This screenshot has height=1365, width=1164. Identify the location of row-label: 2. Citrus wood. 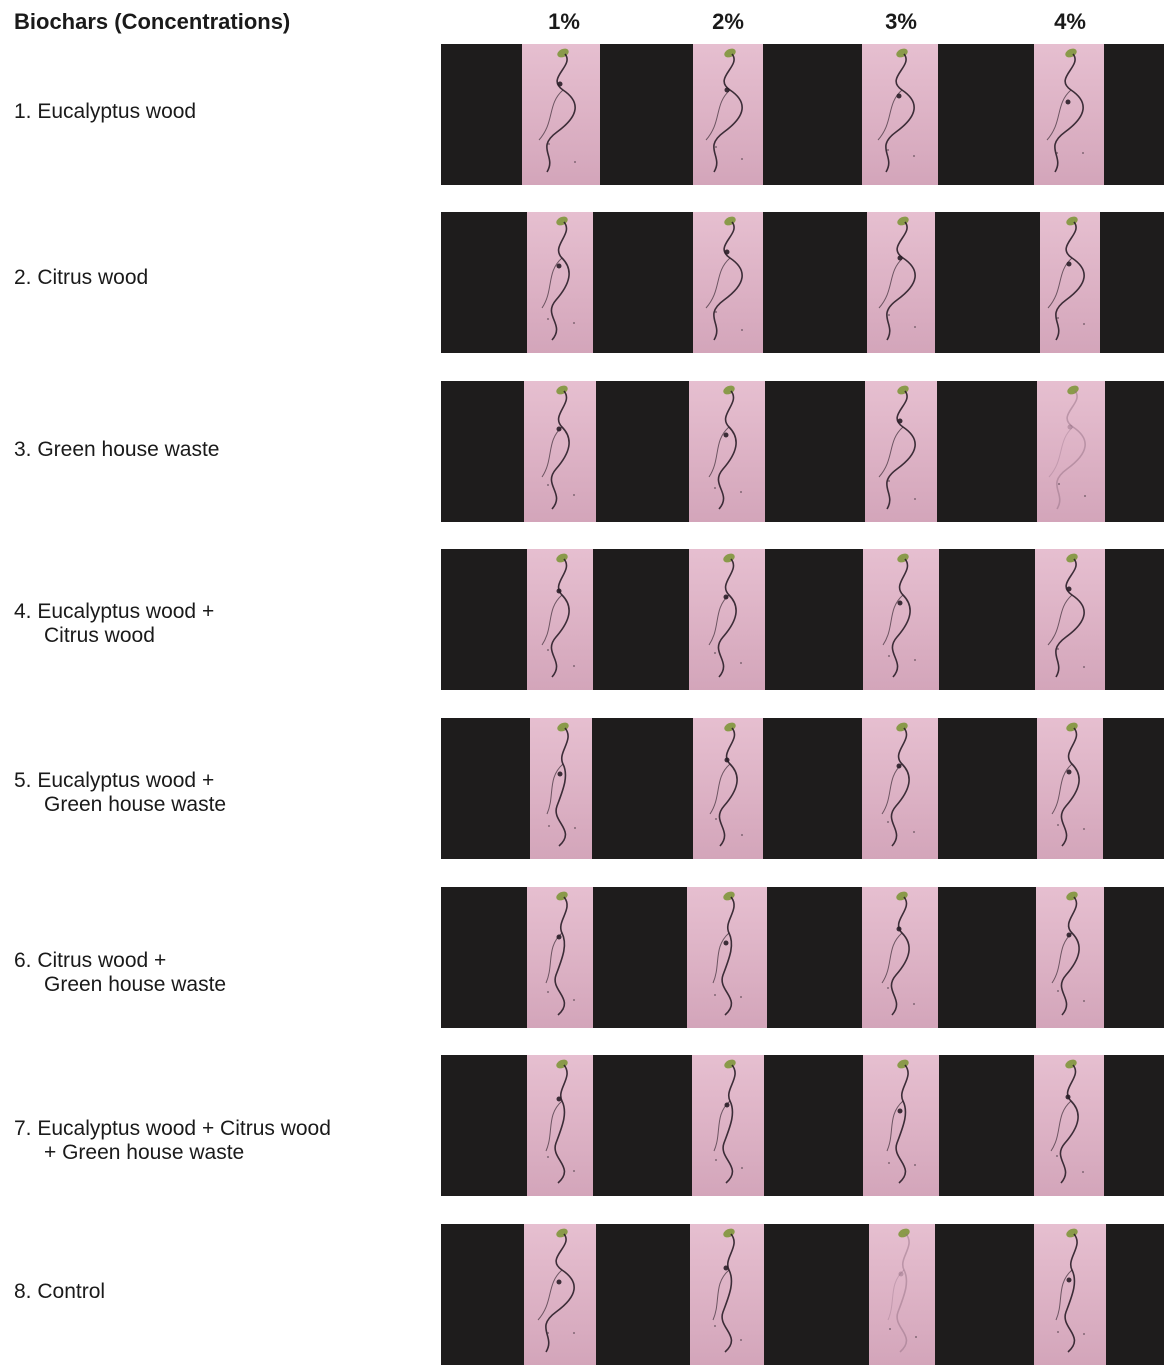
(81, 278).